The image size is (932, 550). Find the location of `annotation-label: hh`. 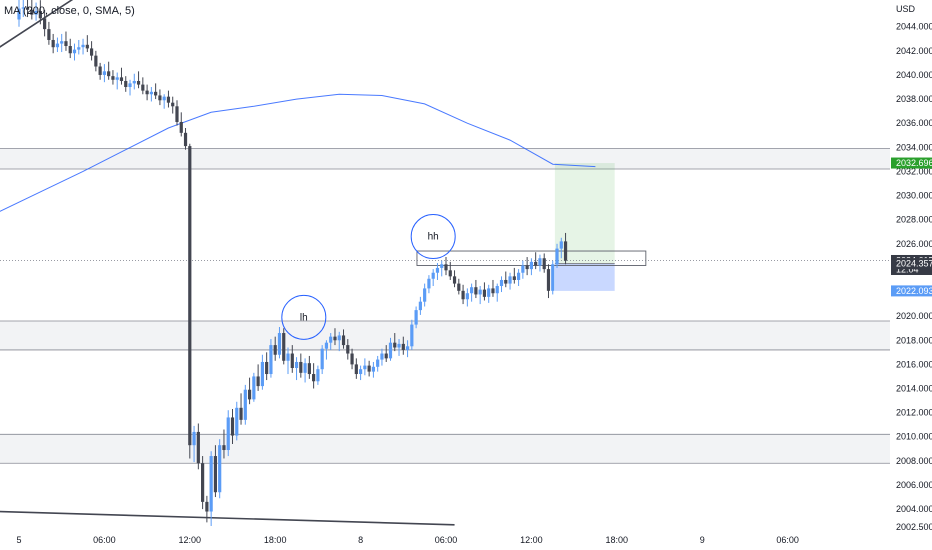

annotation-label: hh is located at coordinates (433, 237).